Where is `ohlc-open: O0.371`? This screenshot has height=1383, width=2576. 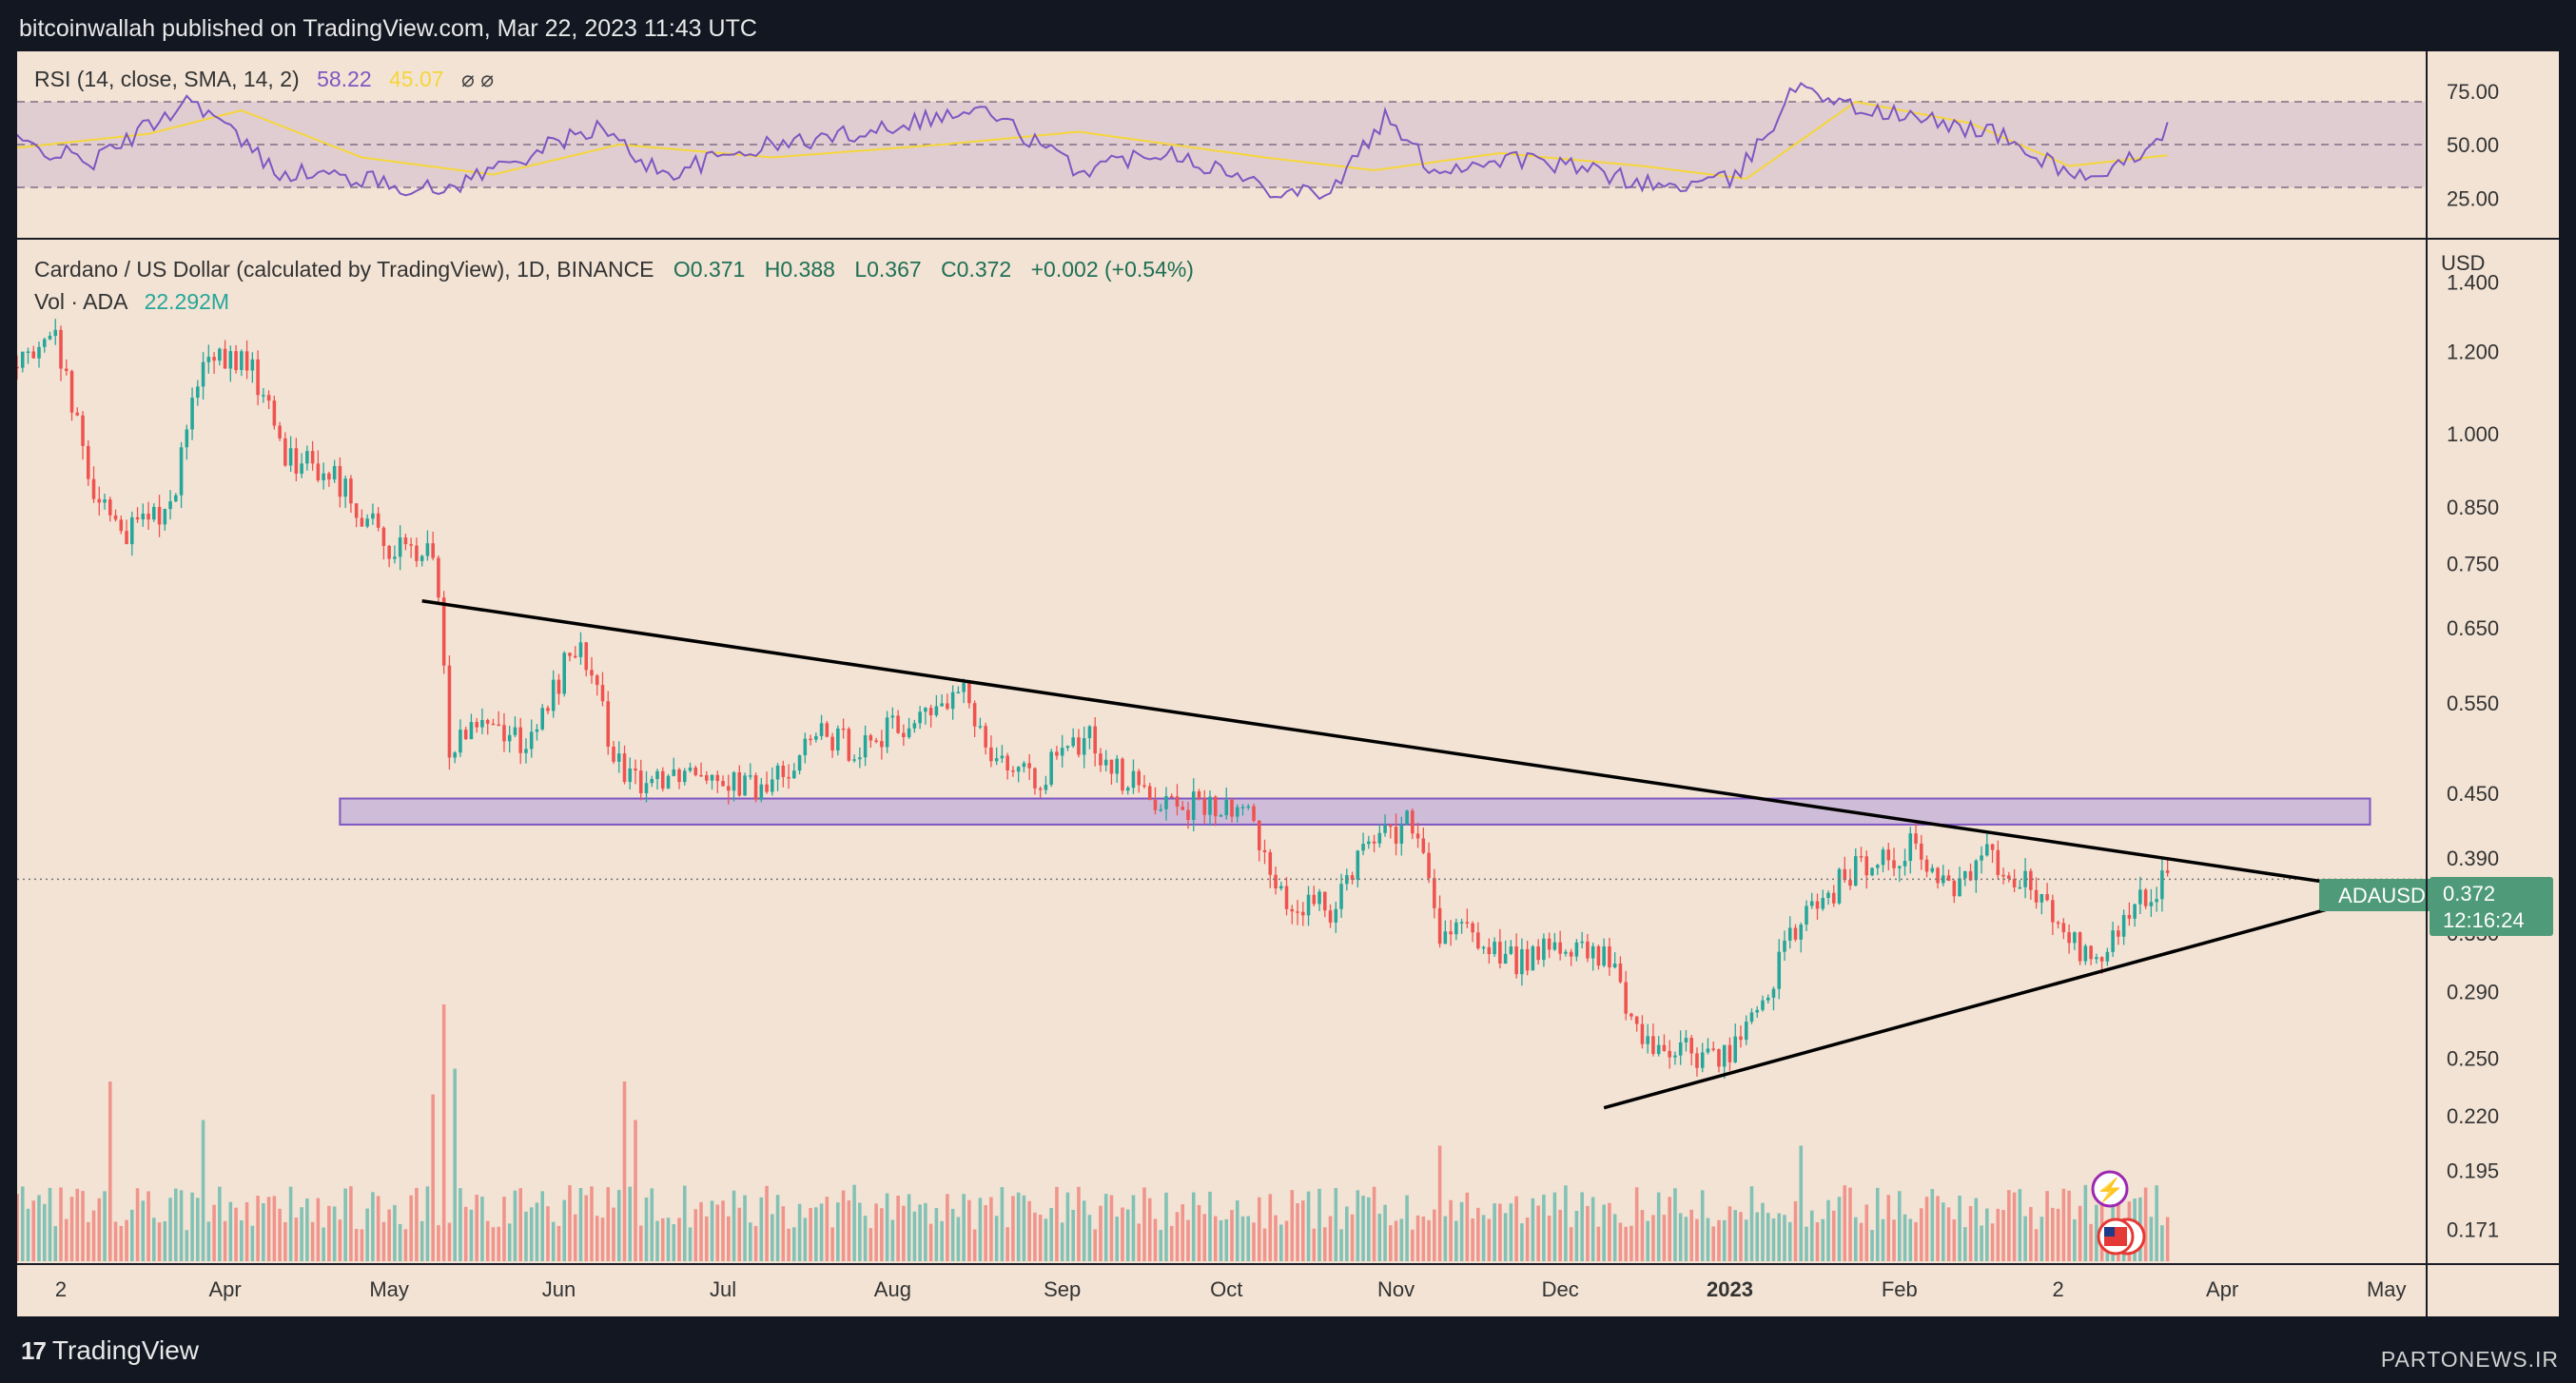 ohlc-open: O0.371 is located at coordinates (709, 269).